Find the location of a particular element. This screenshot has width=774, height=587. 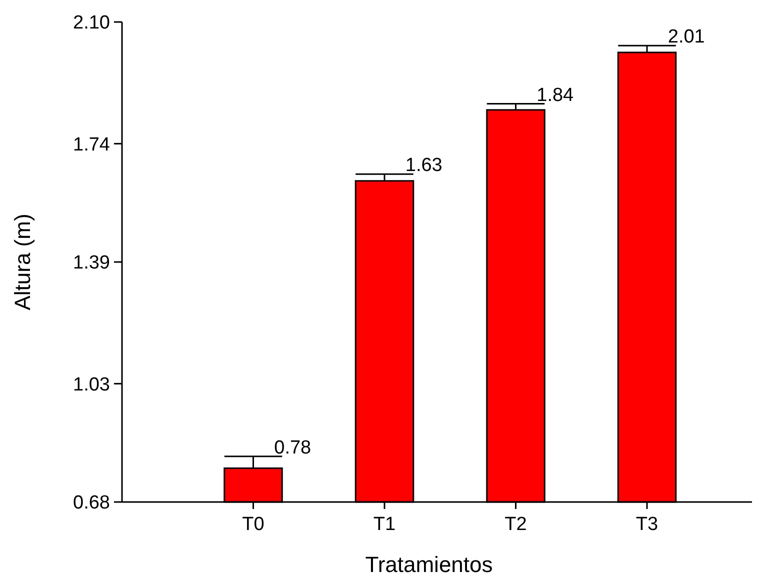

y-tick-label: 2.10 is located at coordinates (91, 23).